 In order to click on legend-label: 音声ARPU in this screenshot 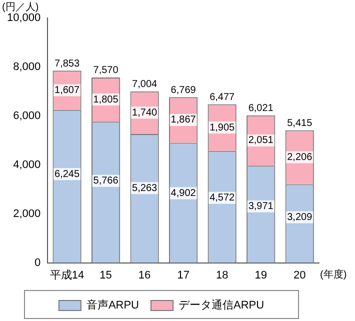, I will do `click(113, 305)`.